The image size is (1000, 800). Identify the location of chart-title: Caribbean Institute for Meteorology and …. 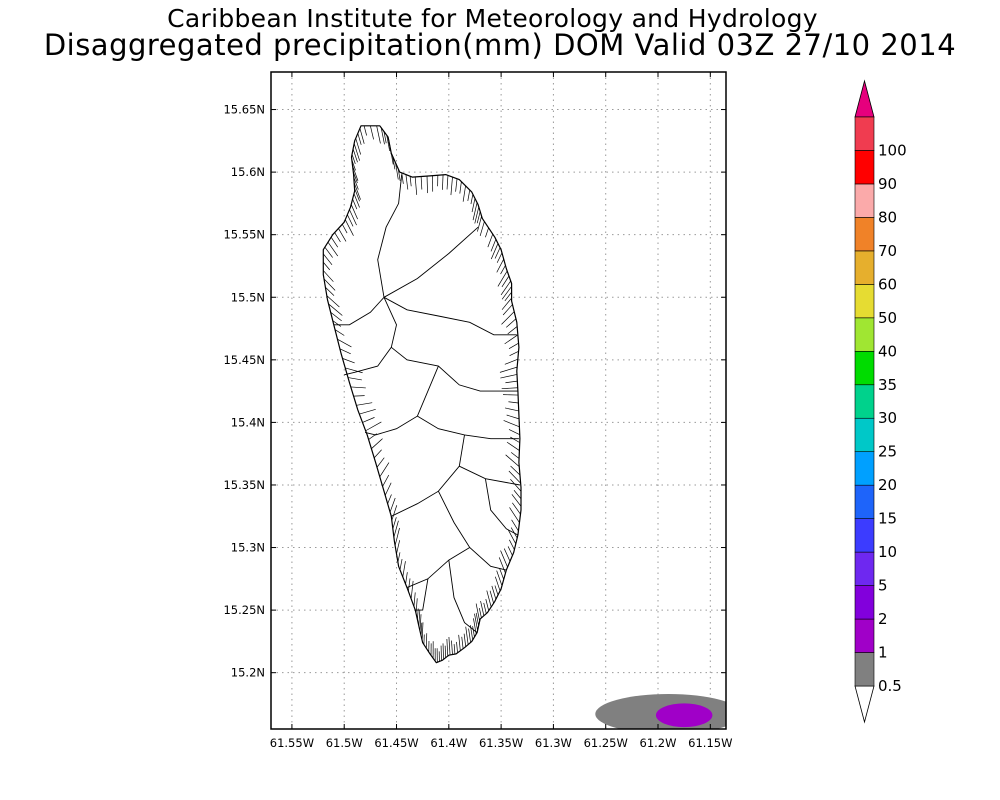
(492, 18).